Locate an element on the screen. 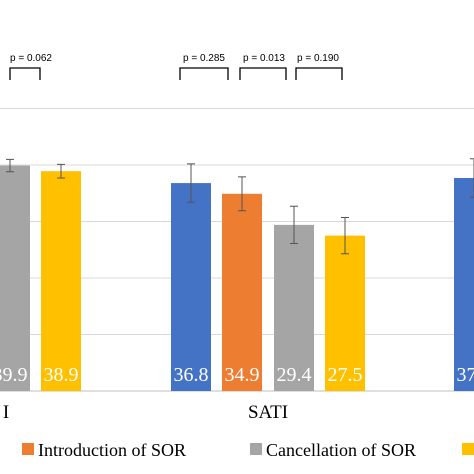 The width and height of the screenshot is (474, 474). x-tick-label: SATI is located at coordinates (268, 412).